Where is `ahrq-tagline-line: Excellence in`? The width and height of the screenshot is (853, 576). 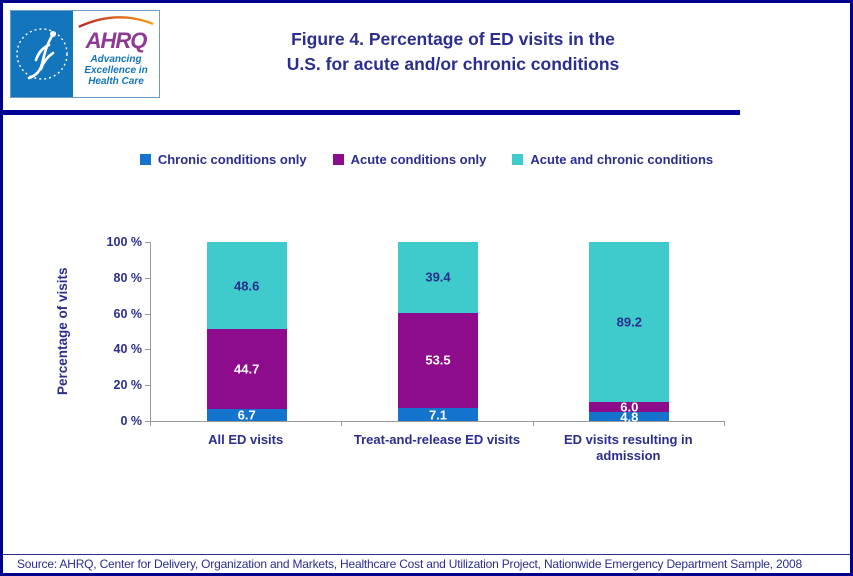
ahrq-tagline-line: Excellence in is located at coordinates (116, 70).